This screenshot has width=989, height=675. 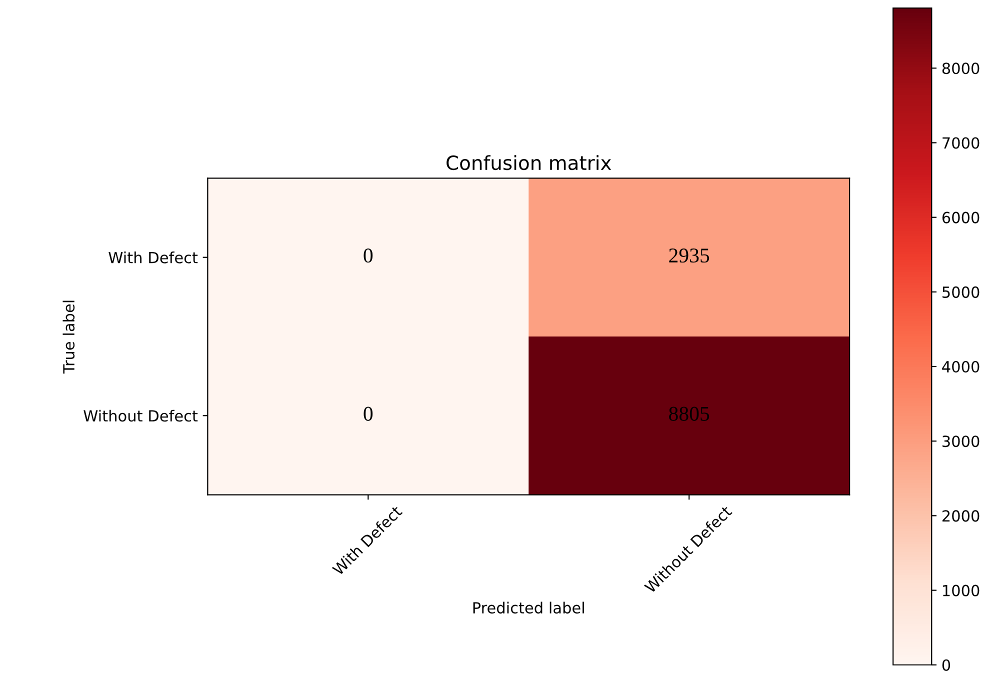 I want to click on color-bar-label: 6000, so click(x=961, y=218).